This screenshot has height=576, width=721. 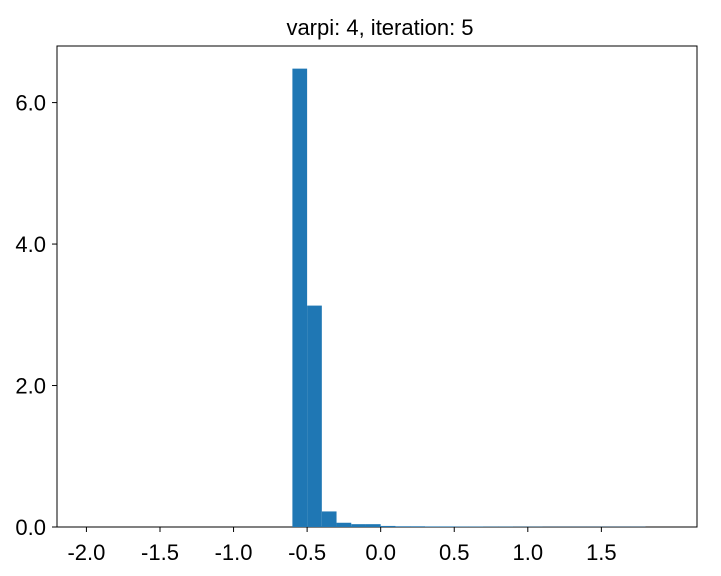 What do you see at coordinates (86, 552) in the screenshot?
I see `x-tick-label-0: -2.0` at bounding box center [86, 552].